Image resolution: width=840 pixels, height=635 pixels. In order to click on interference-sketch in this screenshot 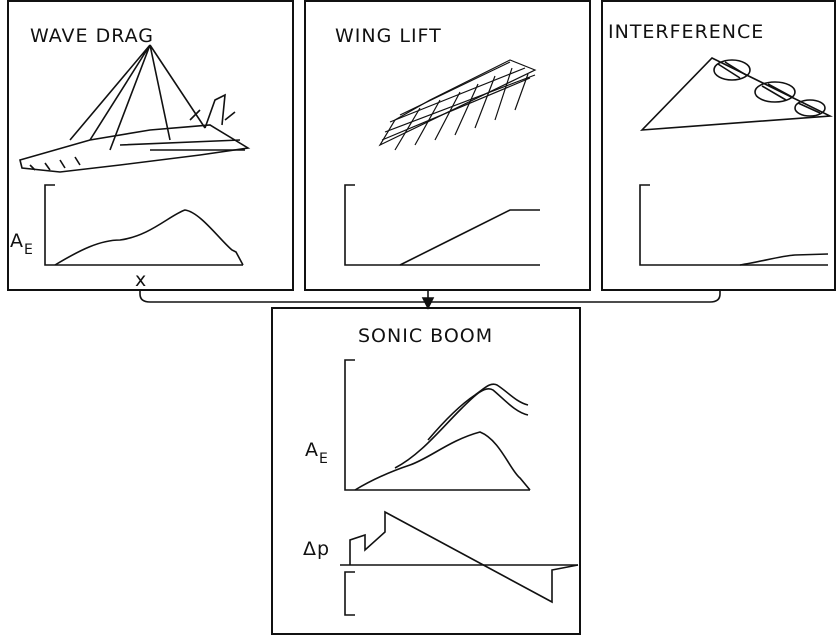, I will do `click(736, 94)`.